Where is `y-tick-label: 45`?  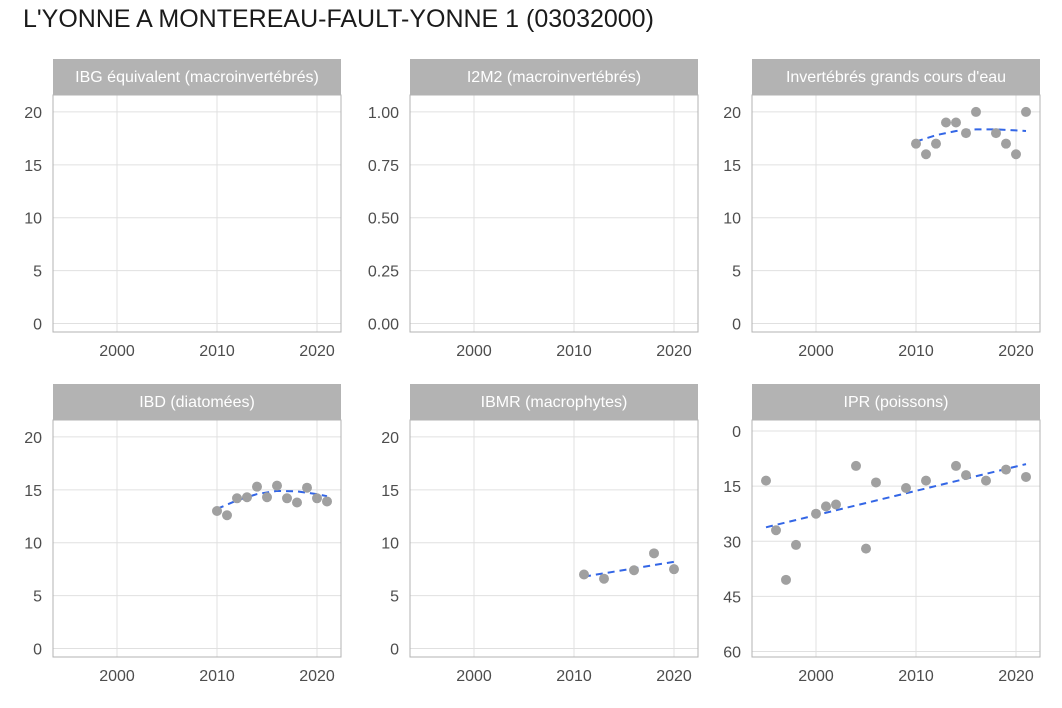
y-tick-label: 45 is located at coordinates (732, 597).